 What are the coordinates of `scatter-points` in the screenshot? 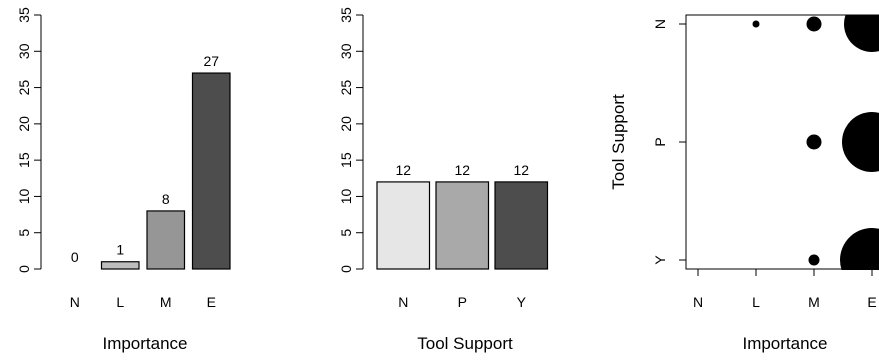 It's located at (816, 146).